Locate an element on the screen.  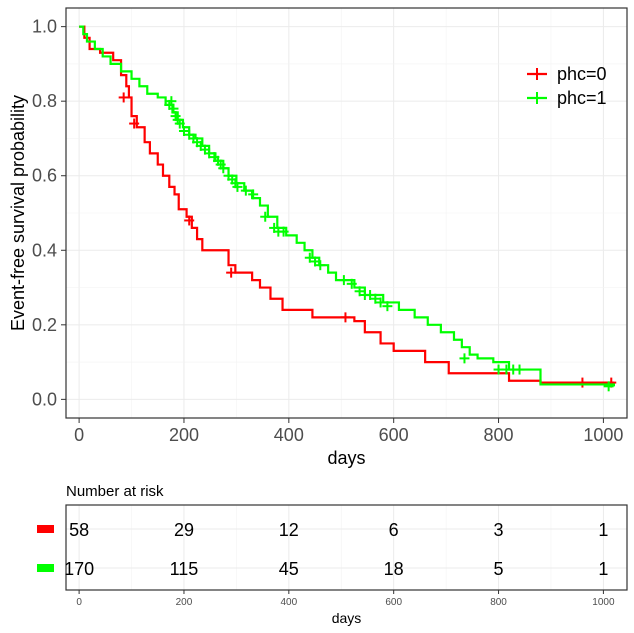
legend-item: phc=1 is located at coordinates (567, 98).